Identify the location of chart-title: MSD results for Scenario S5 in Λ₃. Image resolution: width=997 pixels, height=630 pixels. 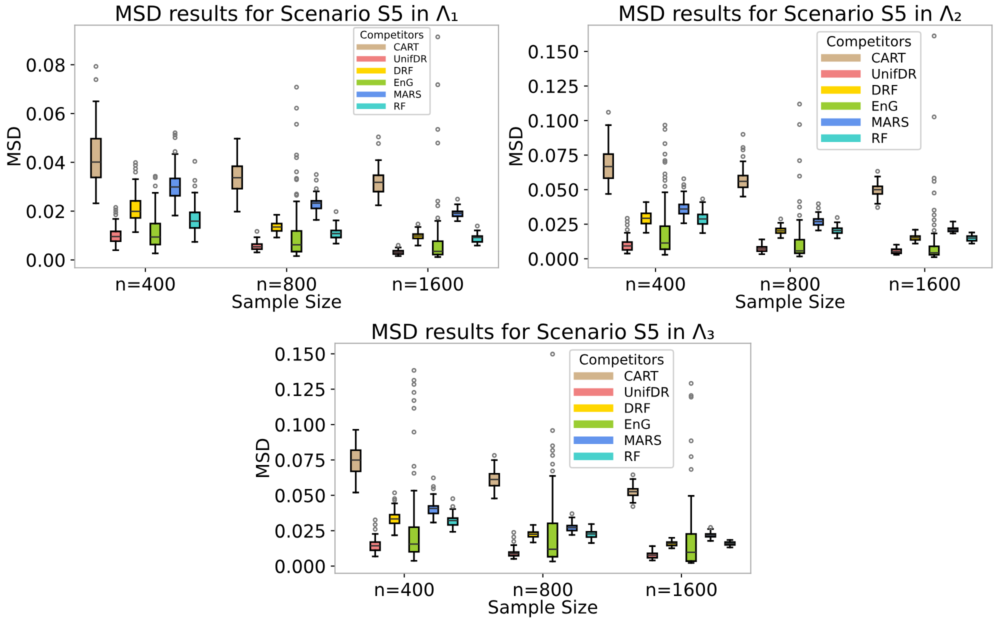
(543, 331).